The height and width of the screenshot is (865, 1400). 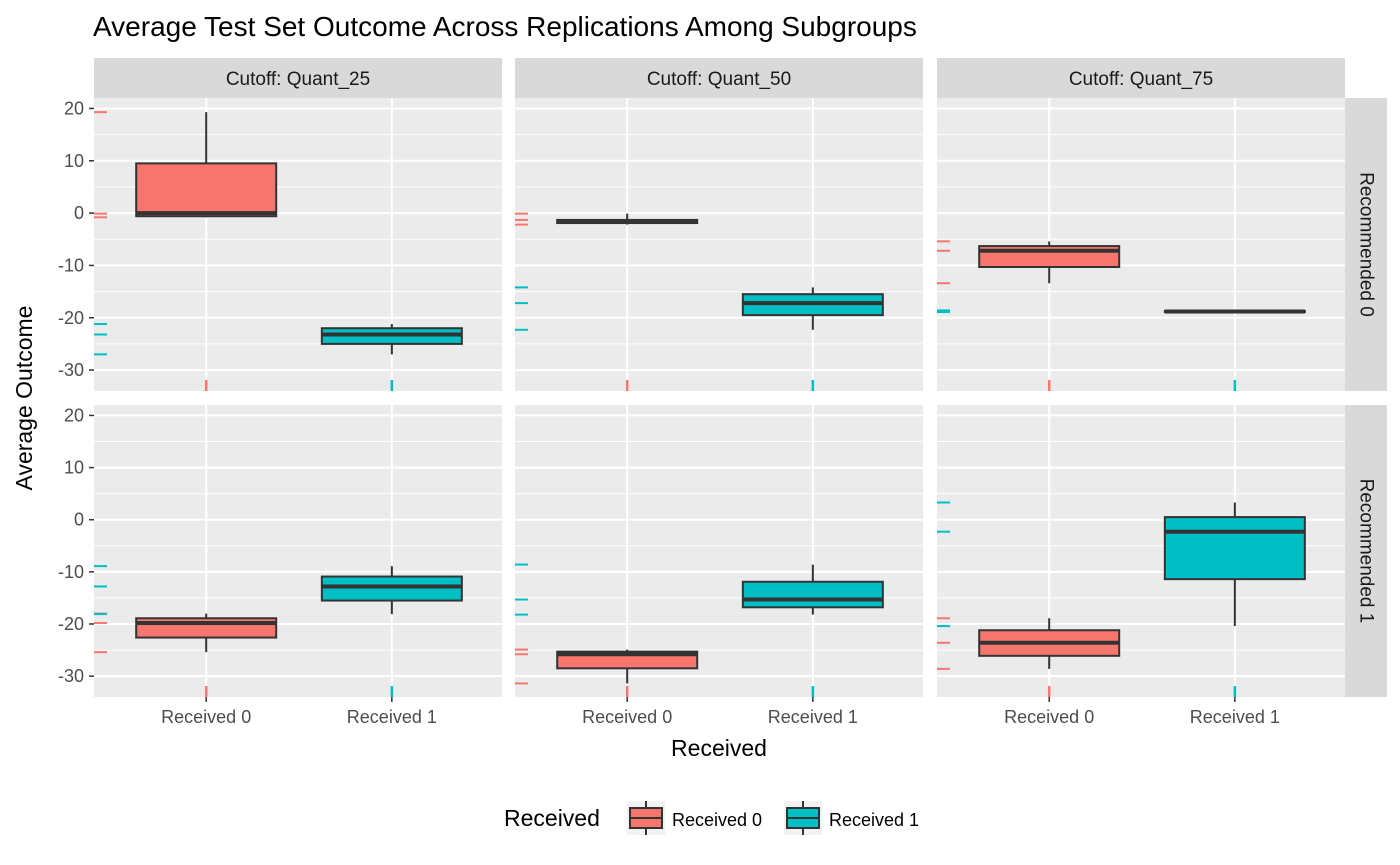 What do you see at coordinates (874, 820) in the screenshot?
I see `legend-label: Received 1` at bounding box center [874, 820].